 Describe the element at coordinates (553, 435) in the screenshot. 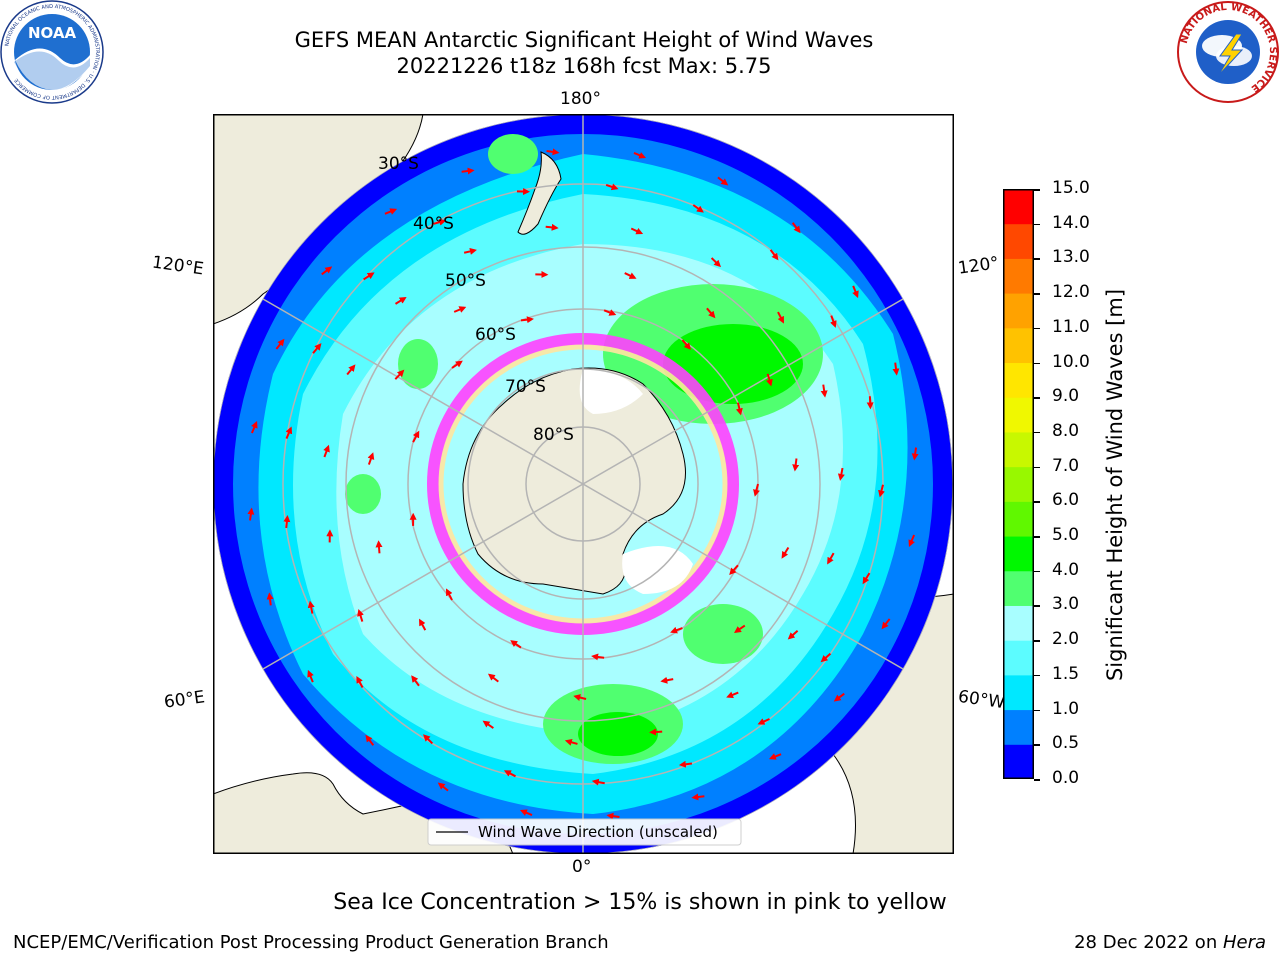

I see `lat-label-80s: 80°S` at that location.